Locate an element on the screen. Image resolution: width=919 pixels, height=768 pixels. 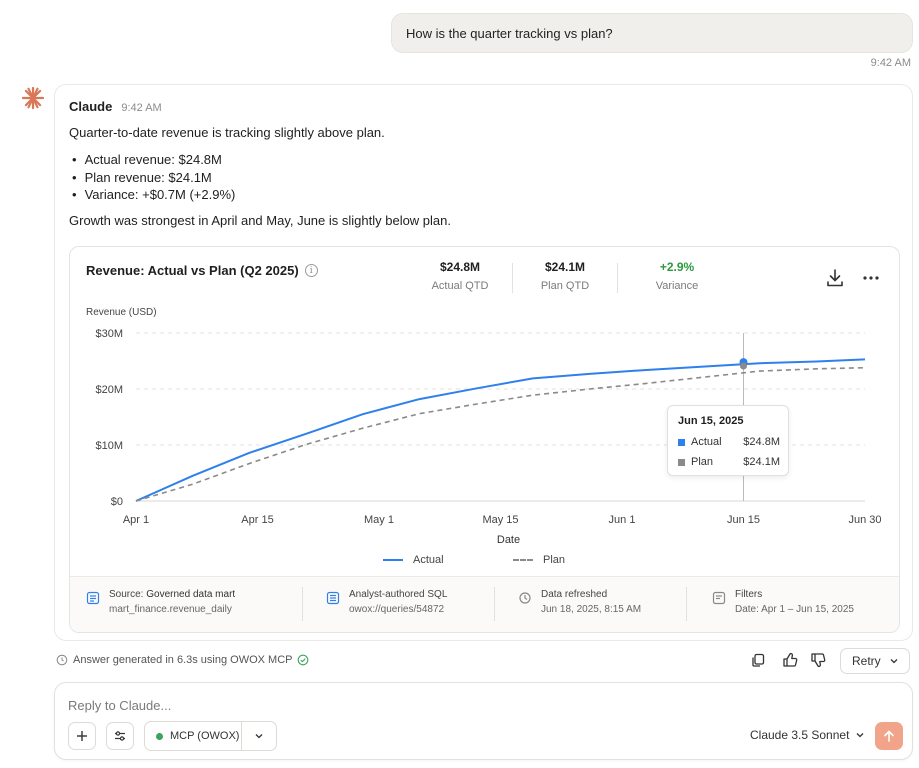
y-axis-title: Revenue (USD) is located at coordinates (121, 312).